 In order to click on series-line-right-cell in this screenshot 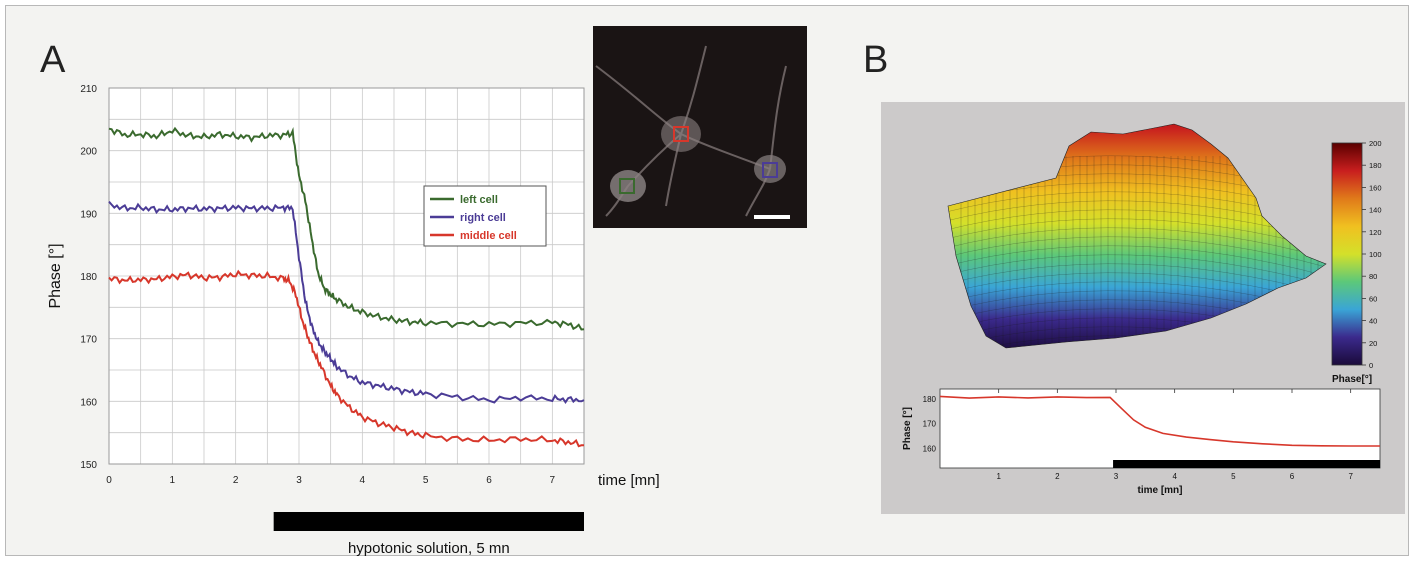, I will do `click(346, 302)`.